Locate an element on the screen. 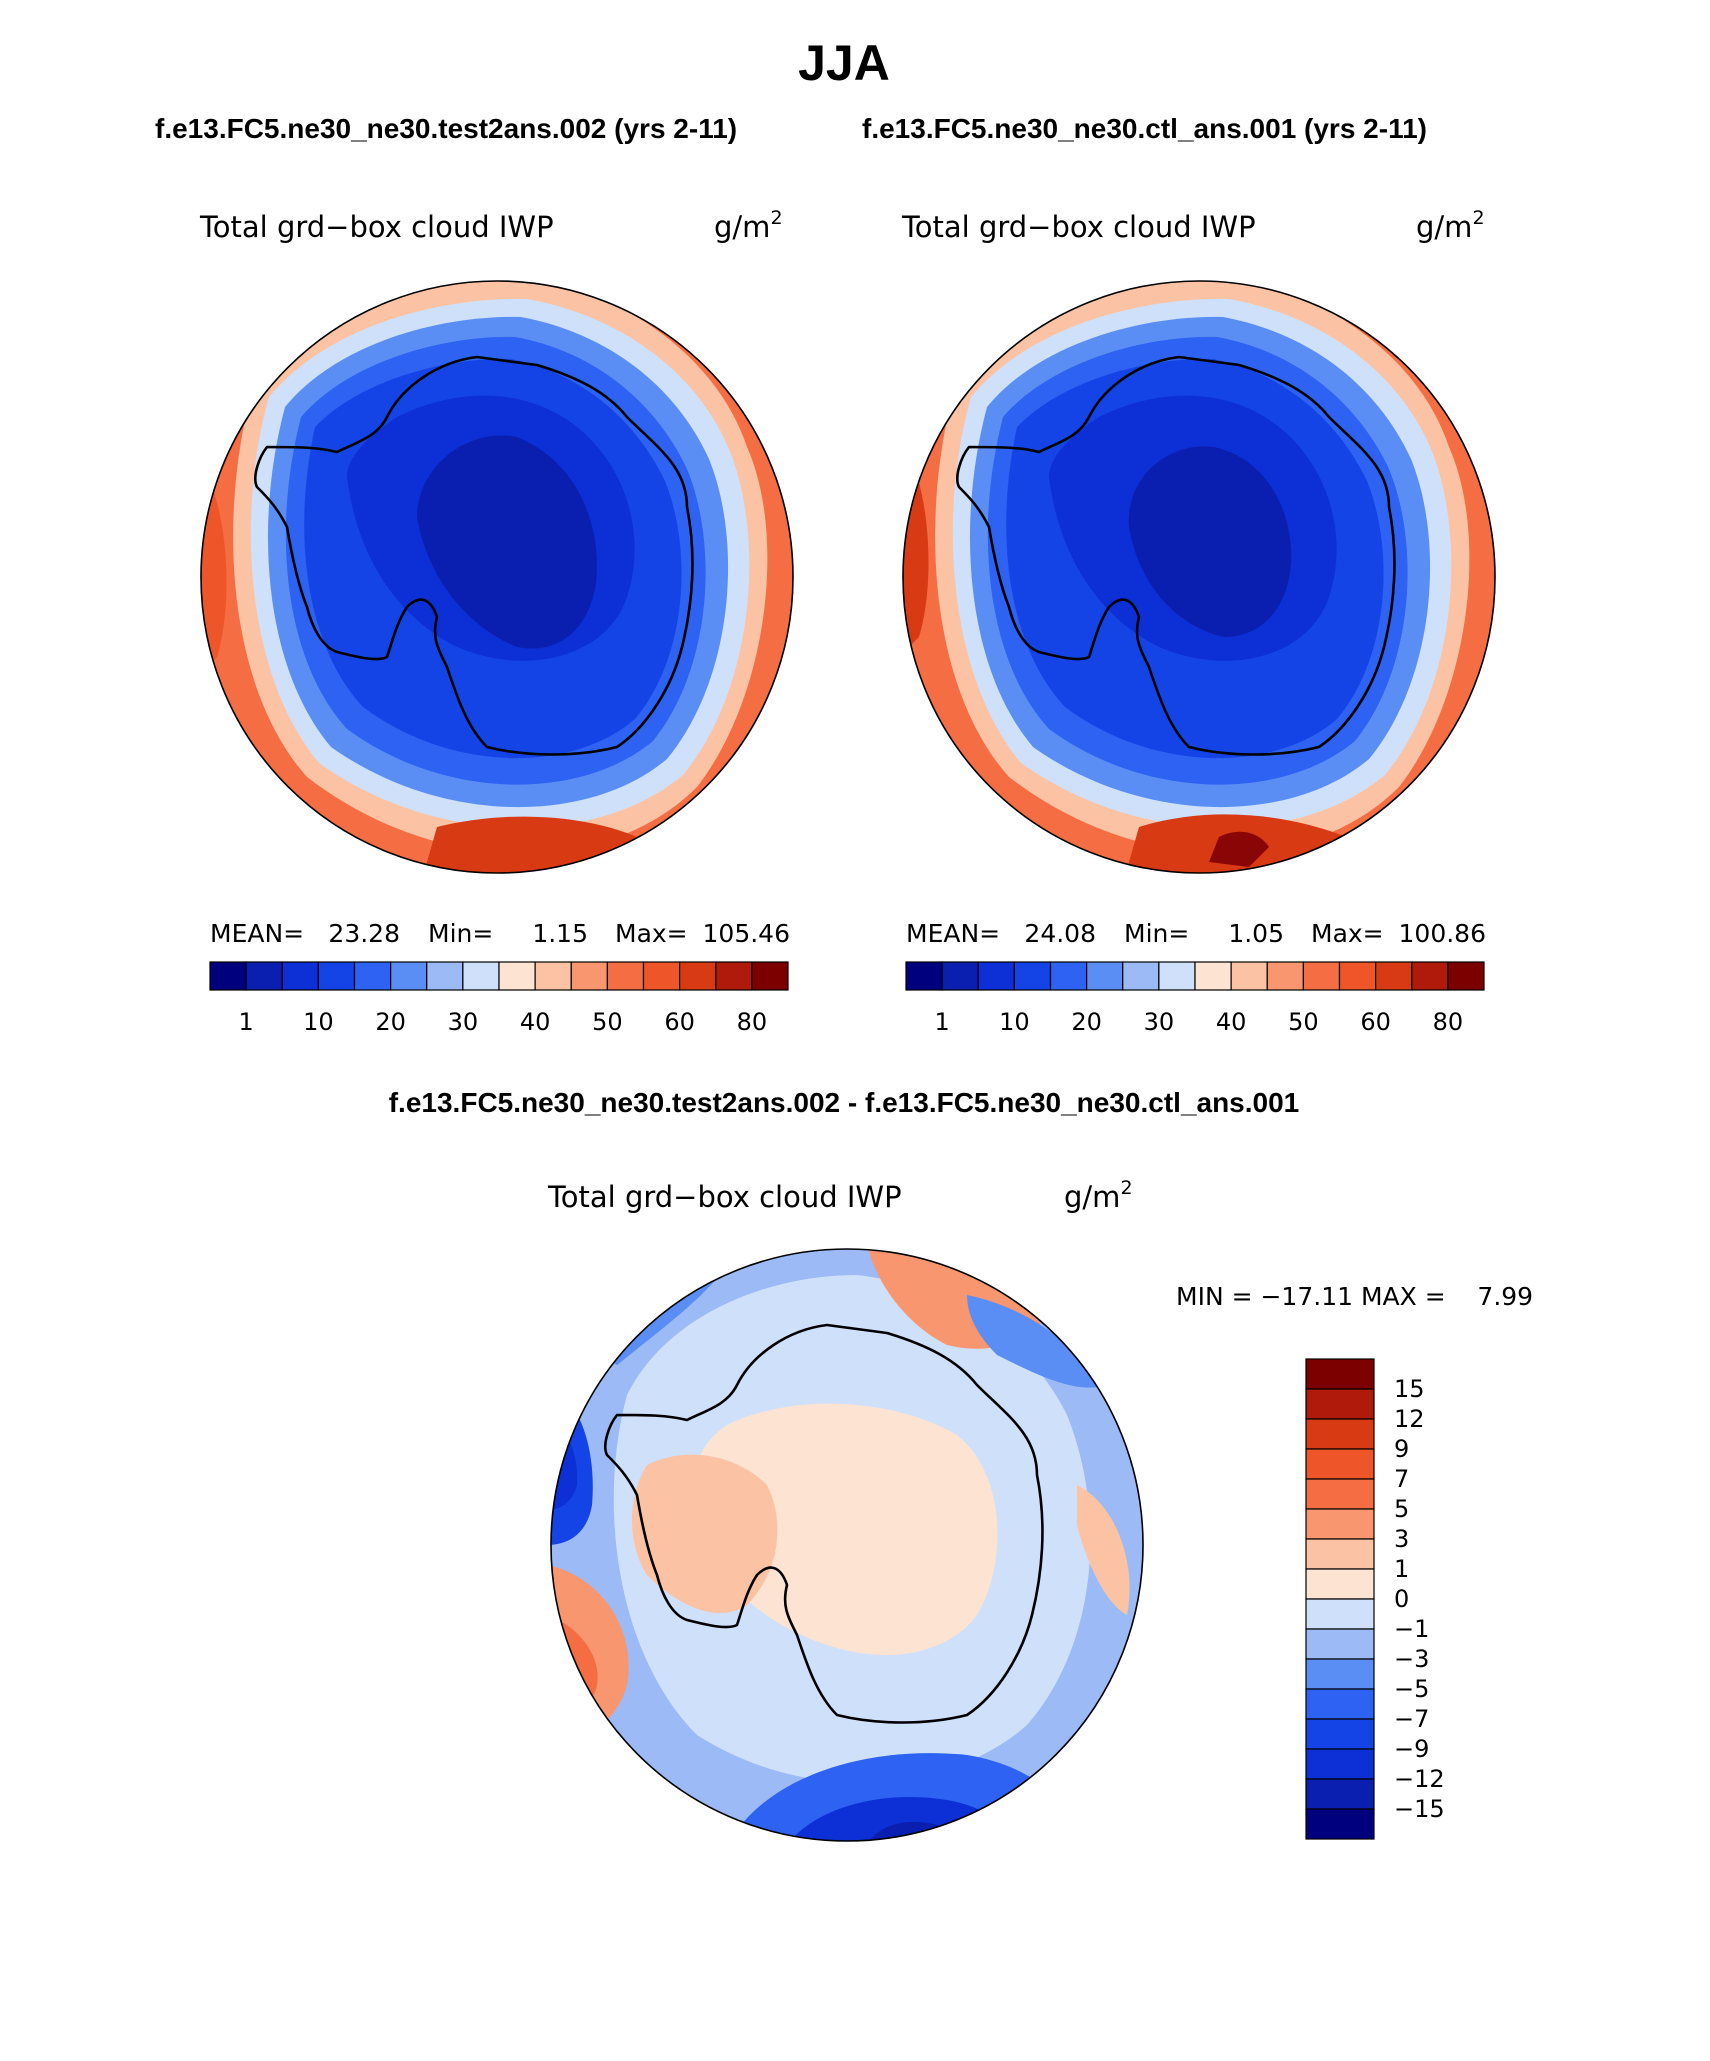 The width and height of the screenshot is (1710, 2061). map-diff-field-blue-ne is located at coordinates (1037, 1341).